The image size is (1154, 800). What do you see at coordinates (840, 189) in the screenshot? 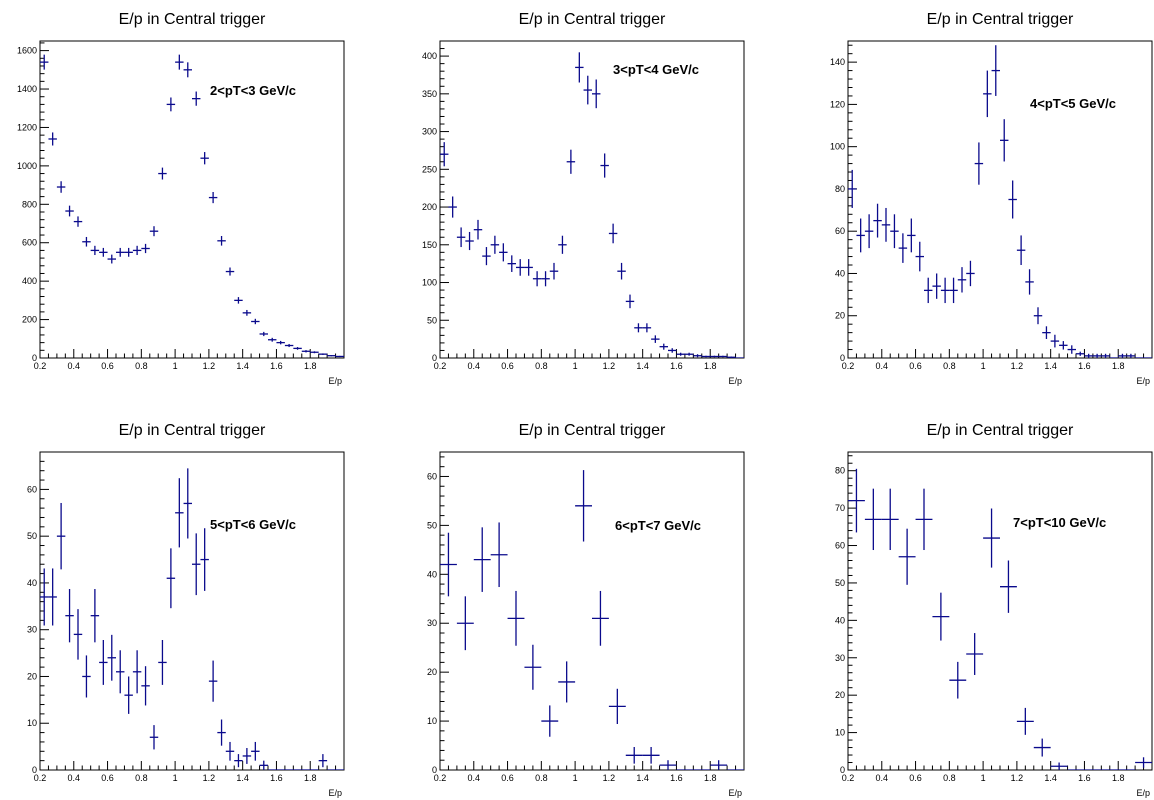
I see `y-tick-label: 80` at bounding box center [840, 189].